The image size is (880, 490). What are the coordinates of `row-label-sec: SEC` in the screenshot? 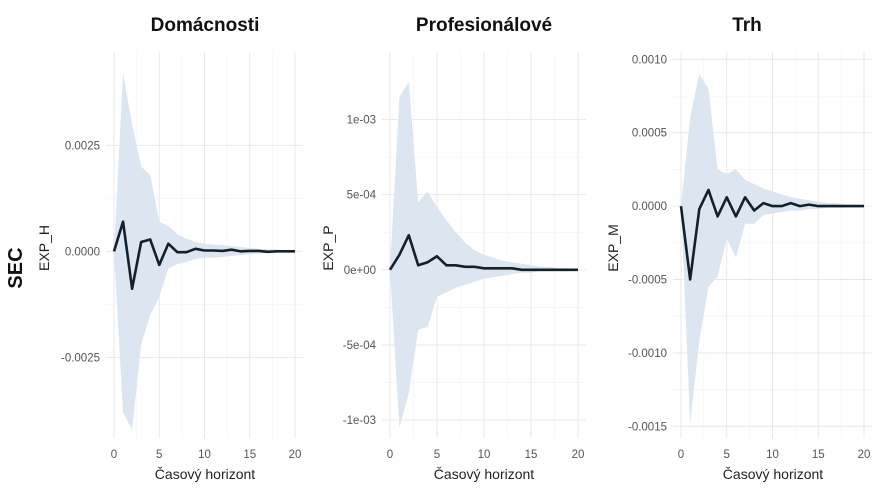 It's located at (16, 267).